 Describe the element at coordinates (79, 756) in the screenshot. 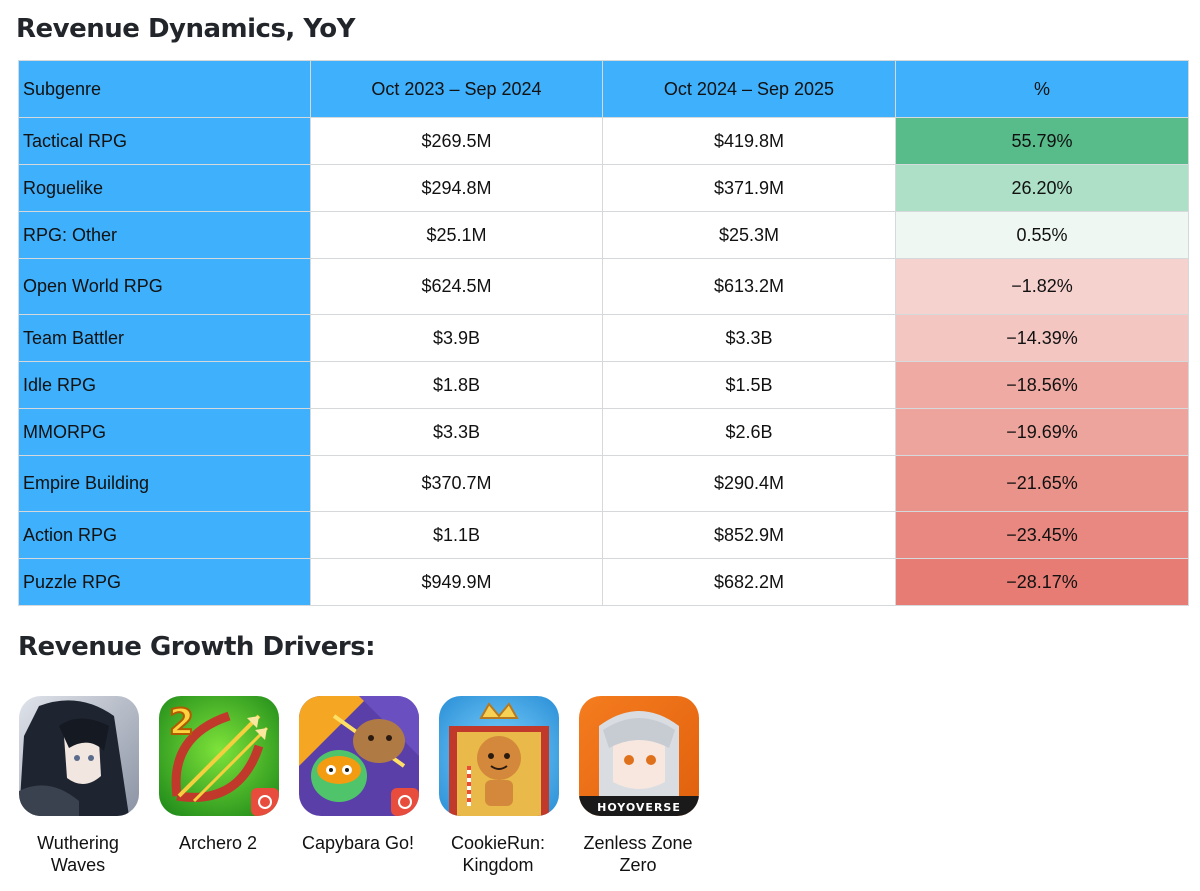

I see `wuthering-waves-app-icon` at that location.